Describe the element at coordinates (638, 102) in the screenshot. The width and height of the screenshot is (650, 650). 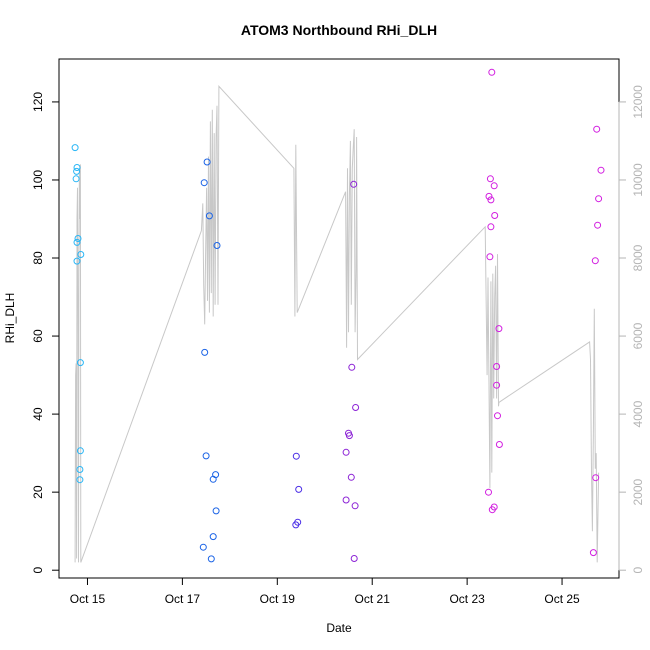
I see `y2-tick-label: 12000` at that location.